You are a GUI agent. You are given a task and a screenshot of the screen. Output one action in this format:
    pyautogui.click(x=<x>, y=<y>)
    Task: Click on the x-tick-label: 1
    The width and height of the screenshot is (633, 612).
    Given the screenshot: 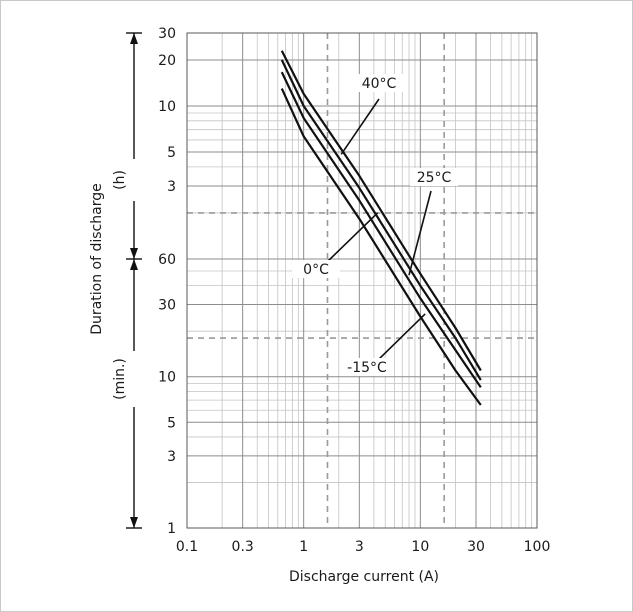 What is the action you would take?
    pyautogui.click(x=303, y=547)
    